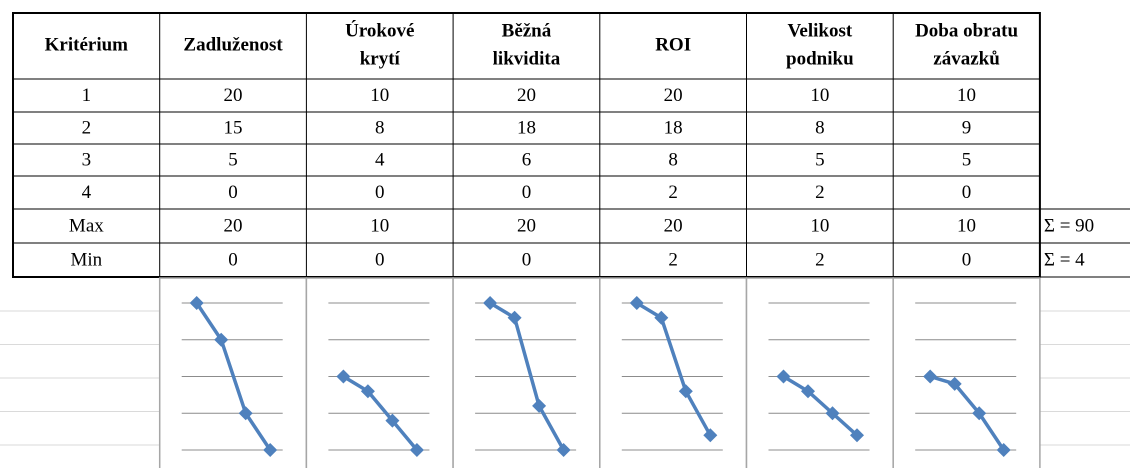 The height and width of the screenshot is (468, 1130). I want to click on header-cell: Doba obratu, so click(966, 30).